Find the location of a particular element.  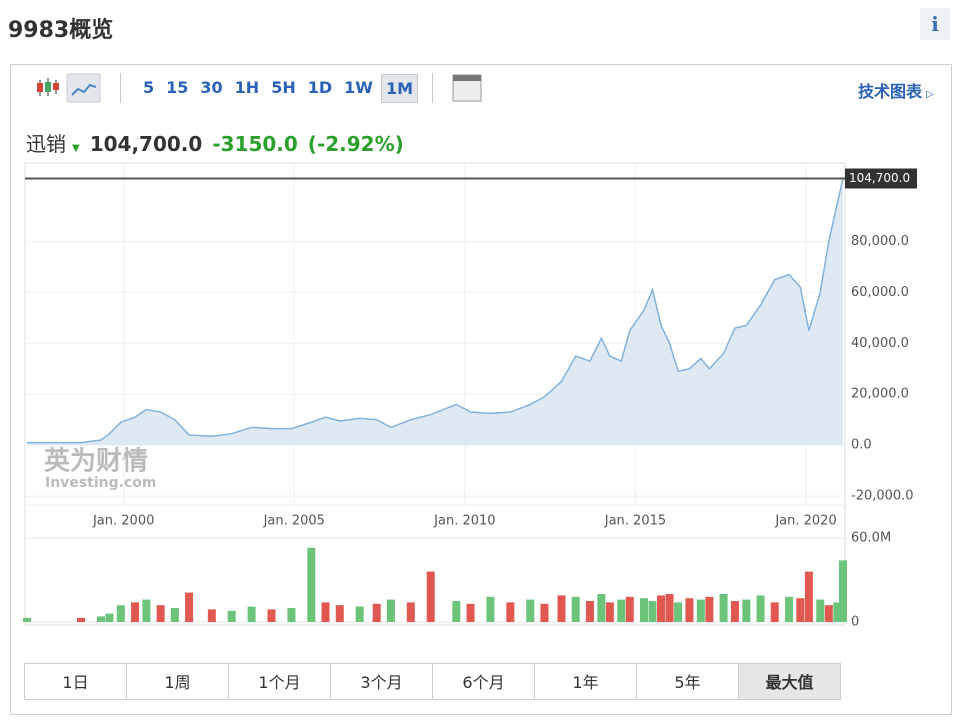

y-tick-label: 80,000.0 is located at coordinates (880, 241).